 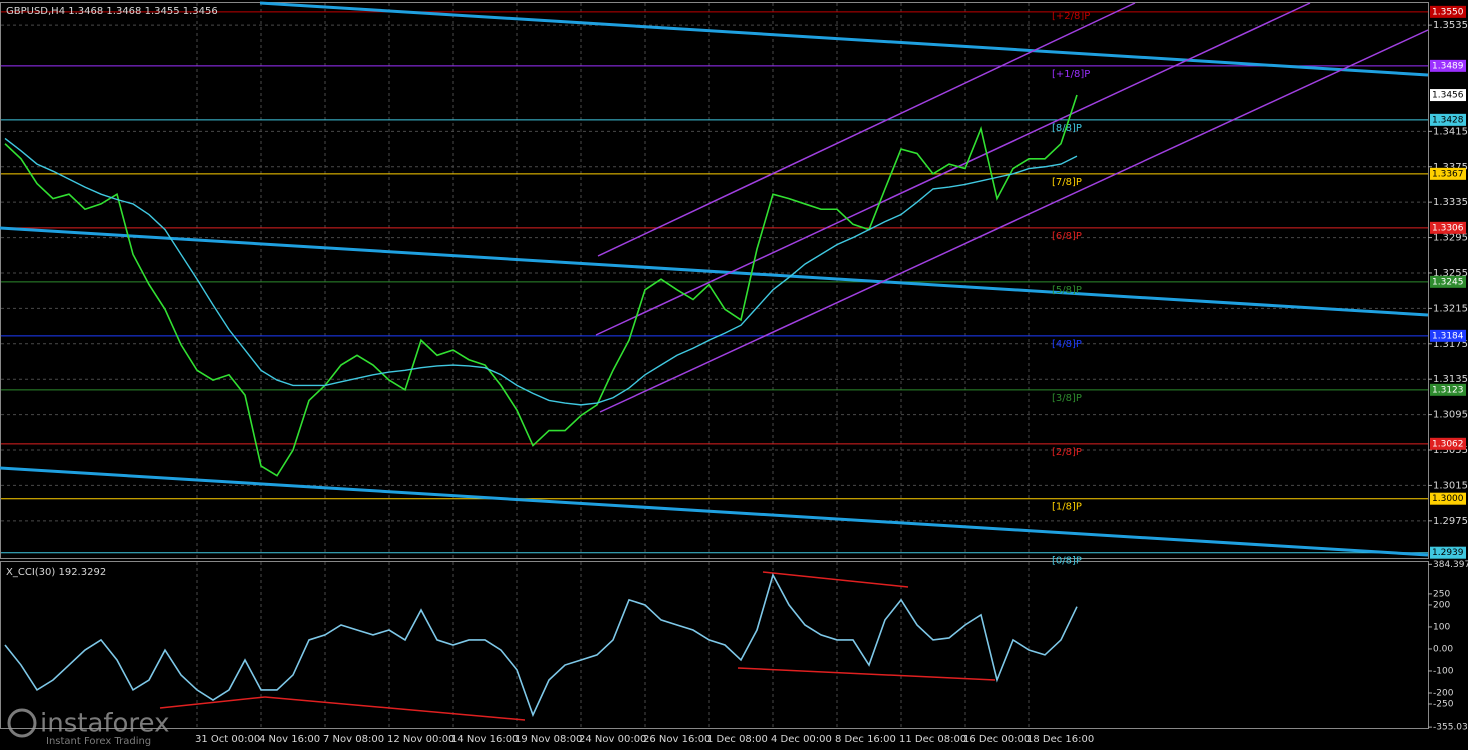 What do you see at coordinates (541, 645) in the screenshot?
I see `series-line` at bounding box center [541, 645].